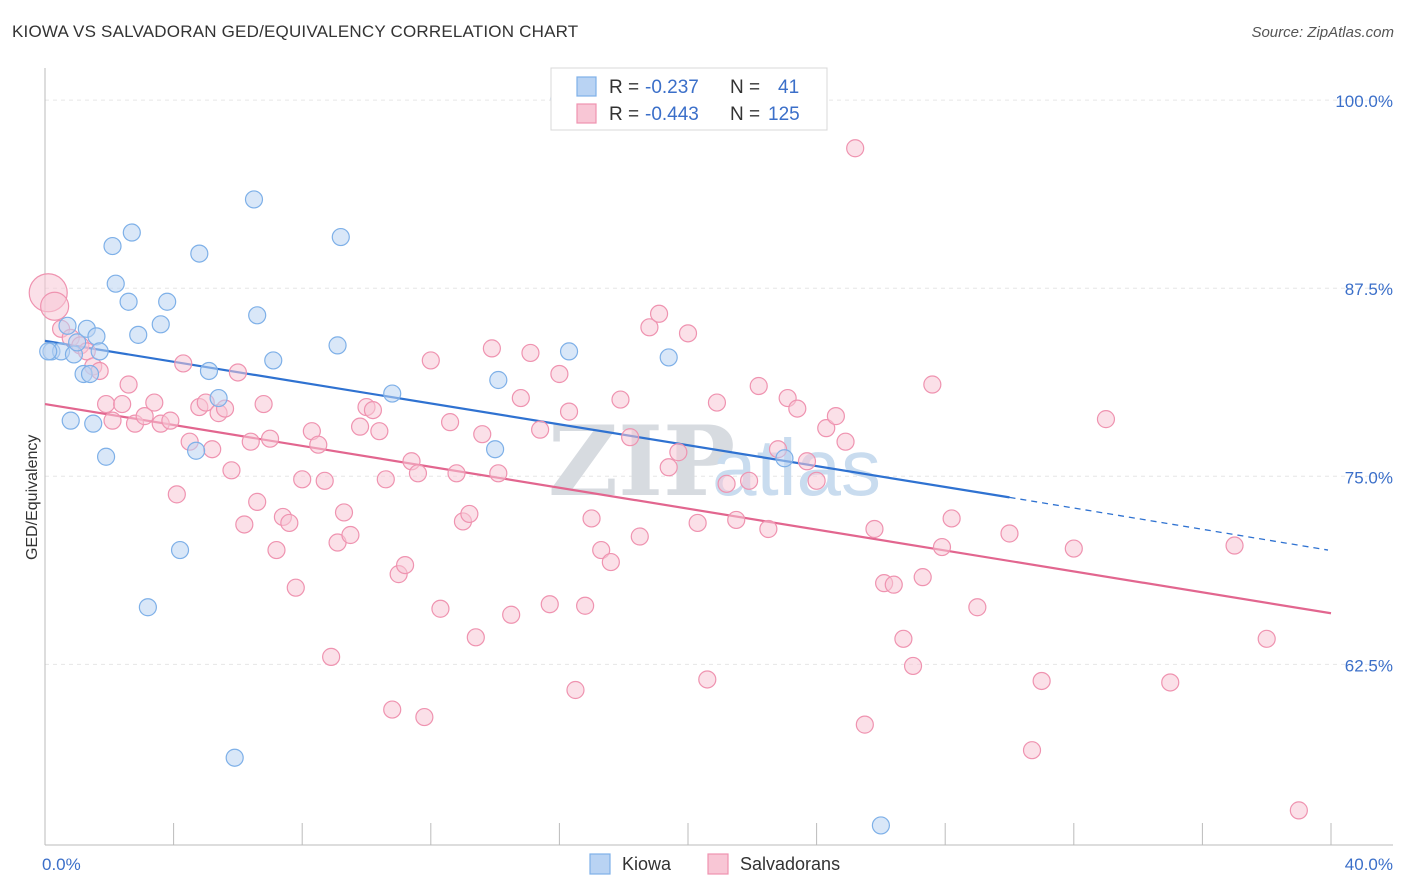 This screenshot has height=892, width=1406. Describe the element at coordinates (32, 497) in the screenshot. I see `y-axis-label: GED/Equivalency` at that location.